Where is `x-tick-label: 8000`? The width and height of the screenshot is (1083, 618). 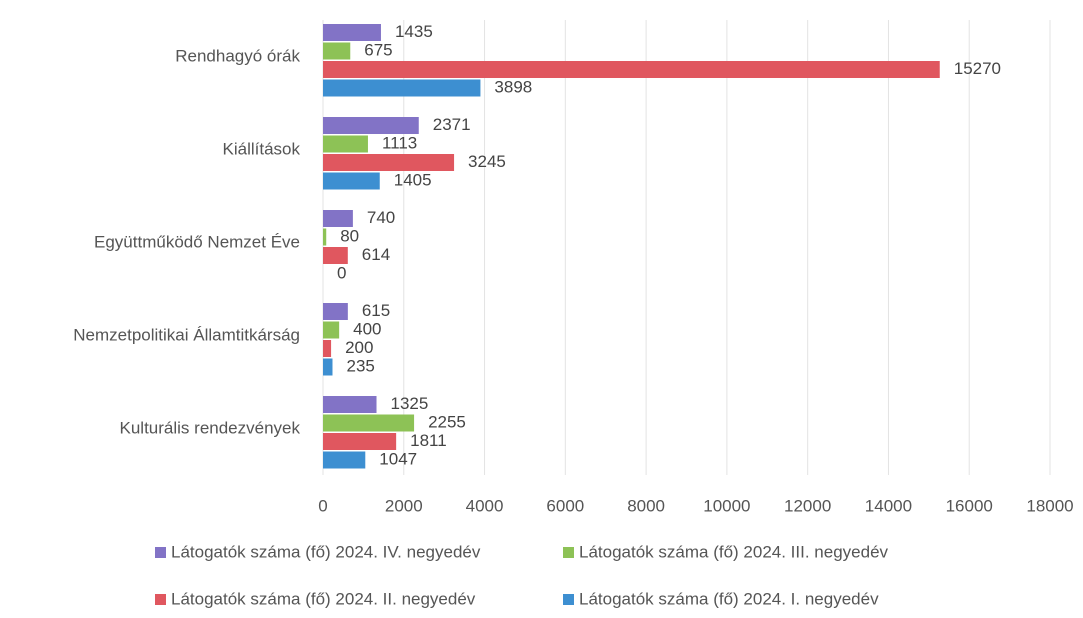 x-tick-label: 8000 is located at coordinates (646, 505).